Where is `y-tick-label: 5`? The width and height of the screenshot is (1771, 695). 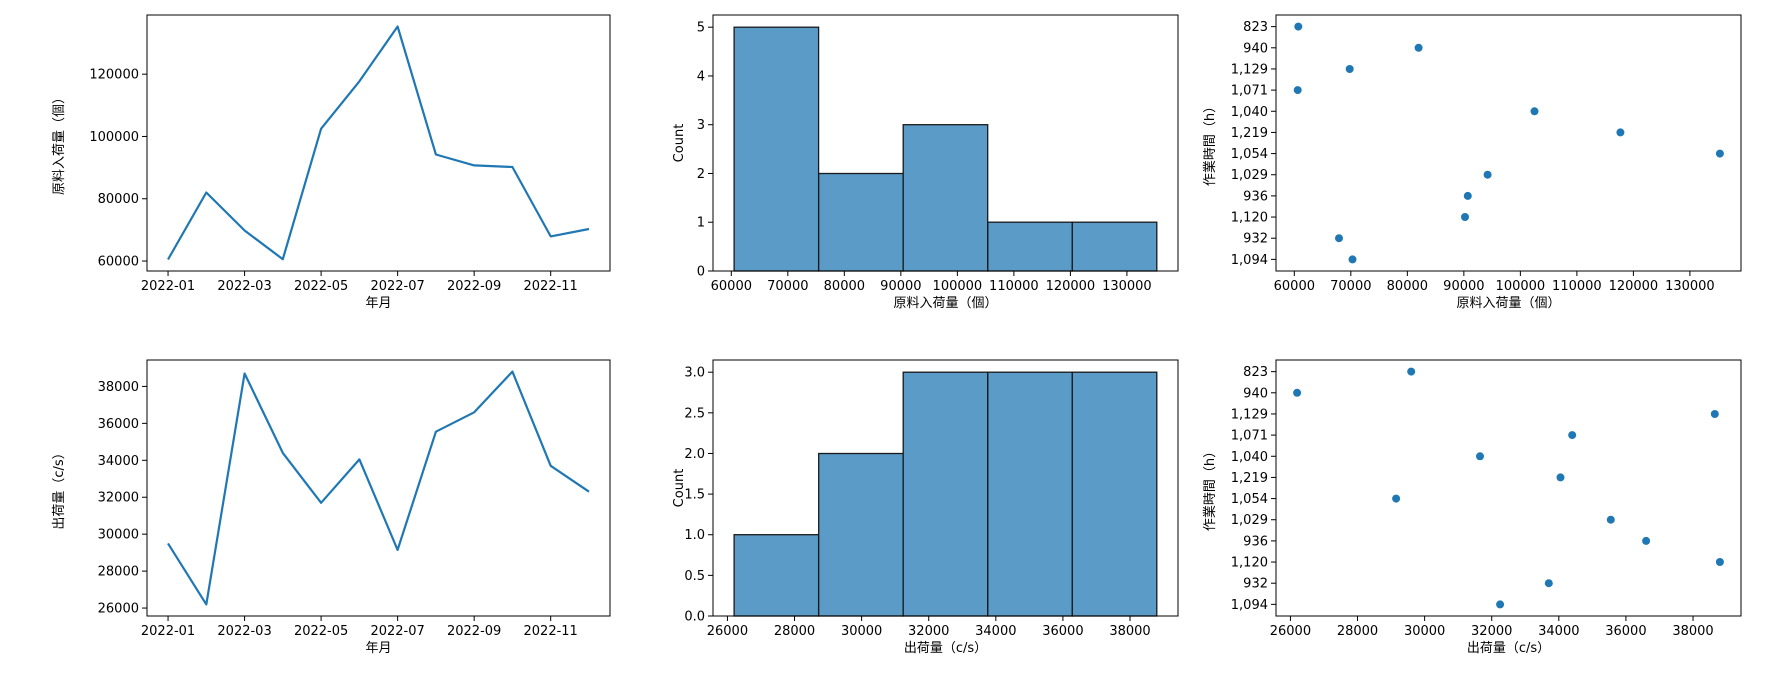
y-tick-label: 5 is located at coordinates (701, 28).